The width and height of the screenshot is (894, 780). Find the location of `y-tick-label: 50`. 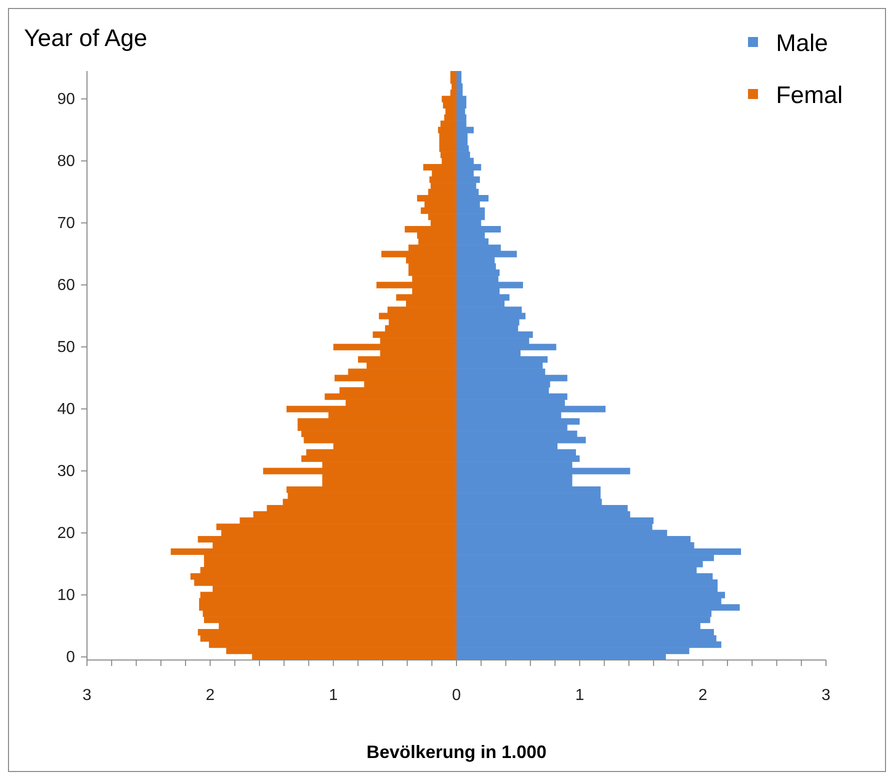

y-tick-label: 50 is located at coordinates (66, 347).